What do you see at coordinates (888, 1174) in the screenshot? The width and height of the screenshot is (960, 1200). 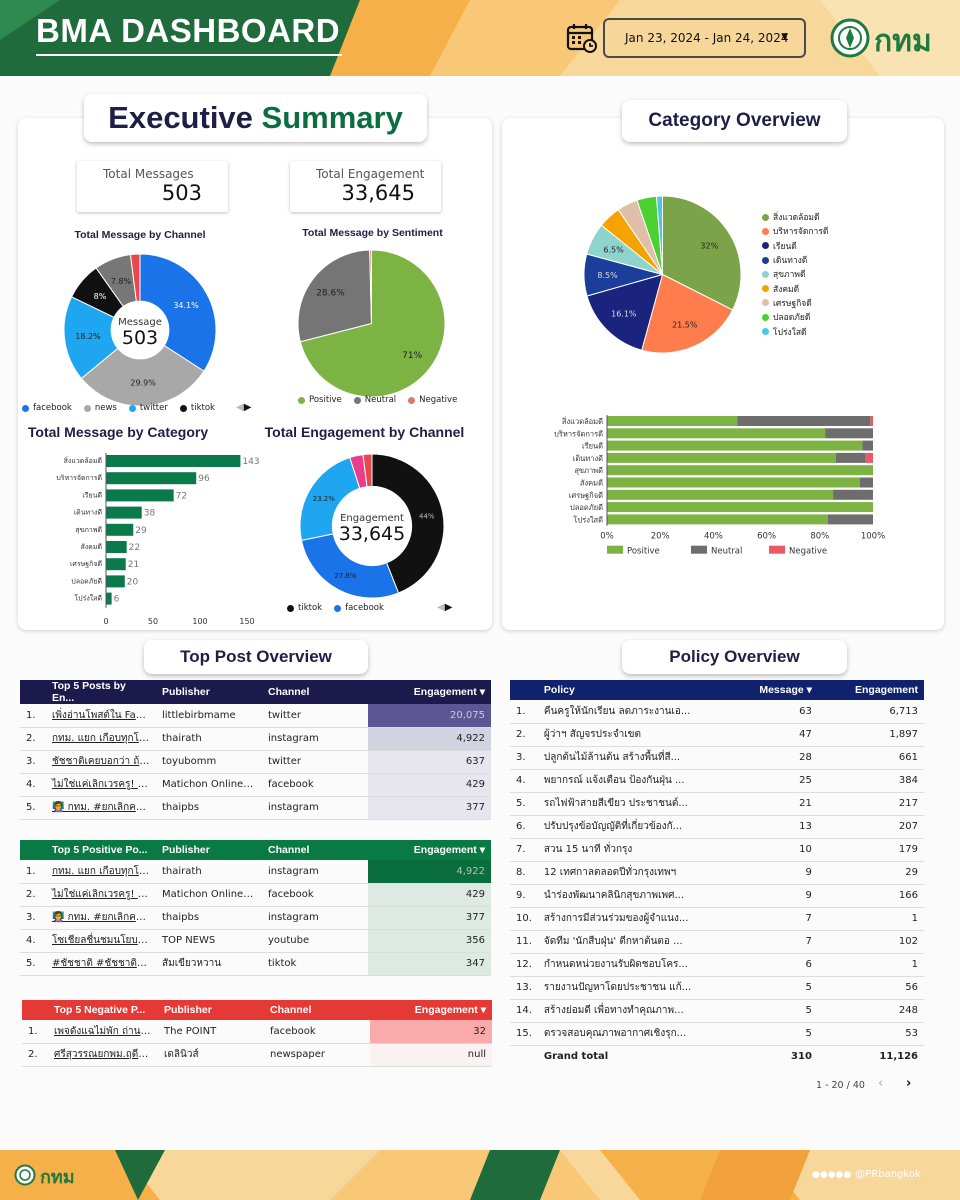 I see `social-handle: @PRbangkok` at bounding box center [888, 1174].